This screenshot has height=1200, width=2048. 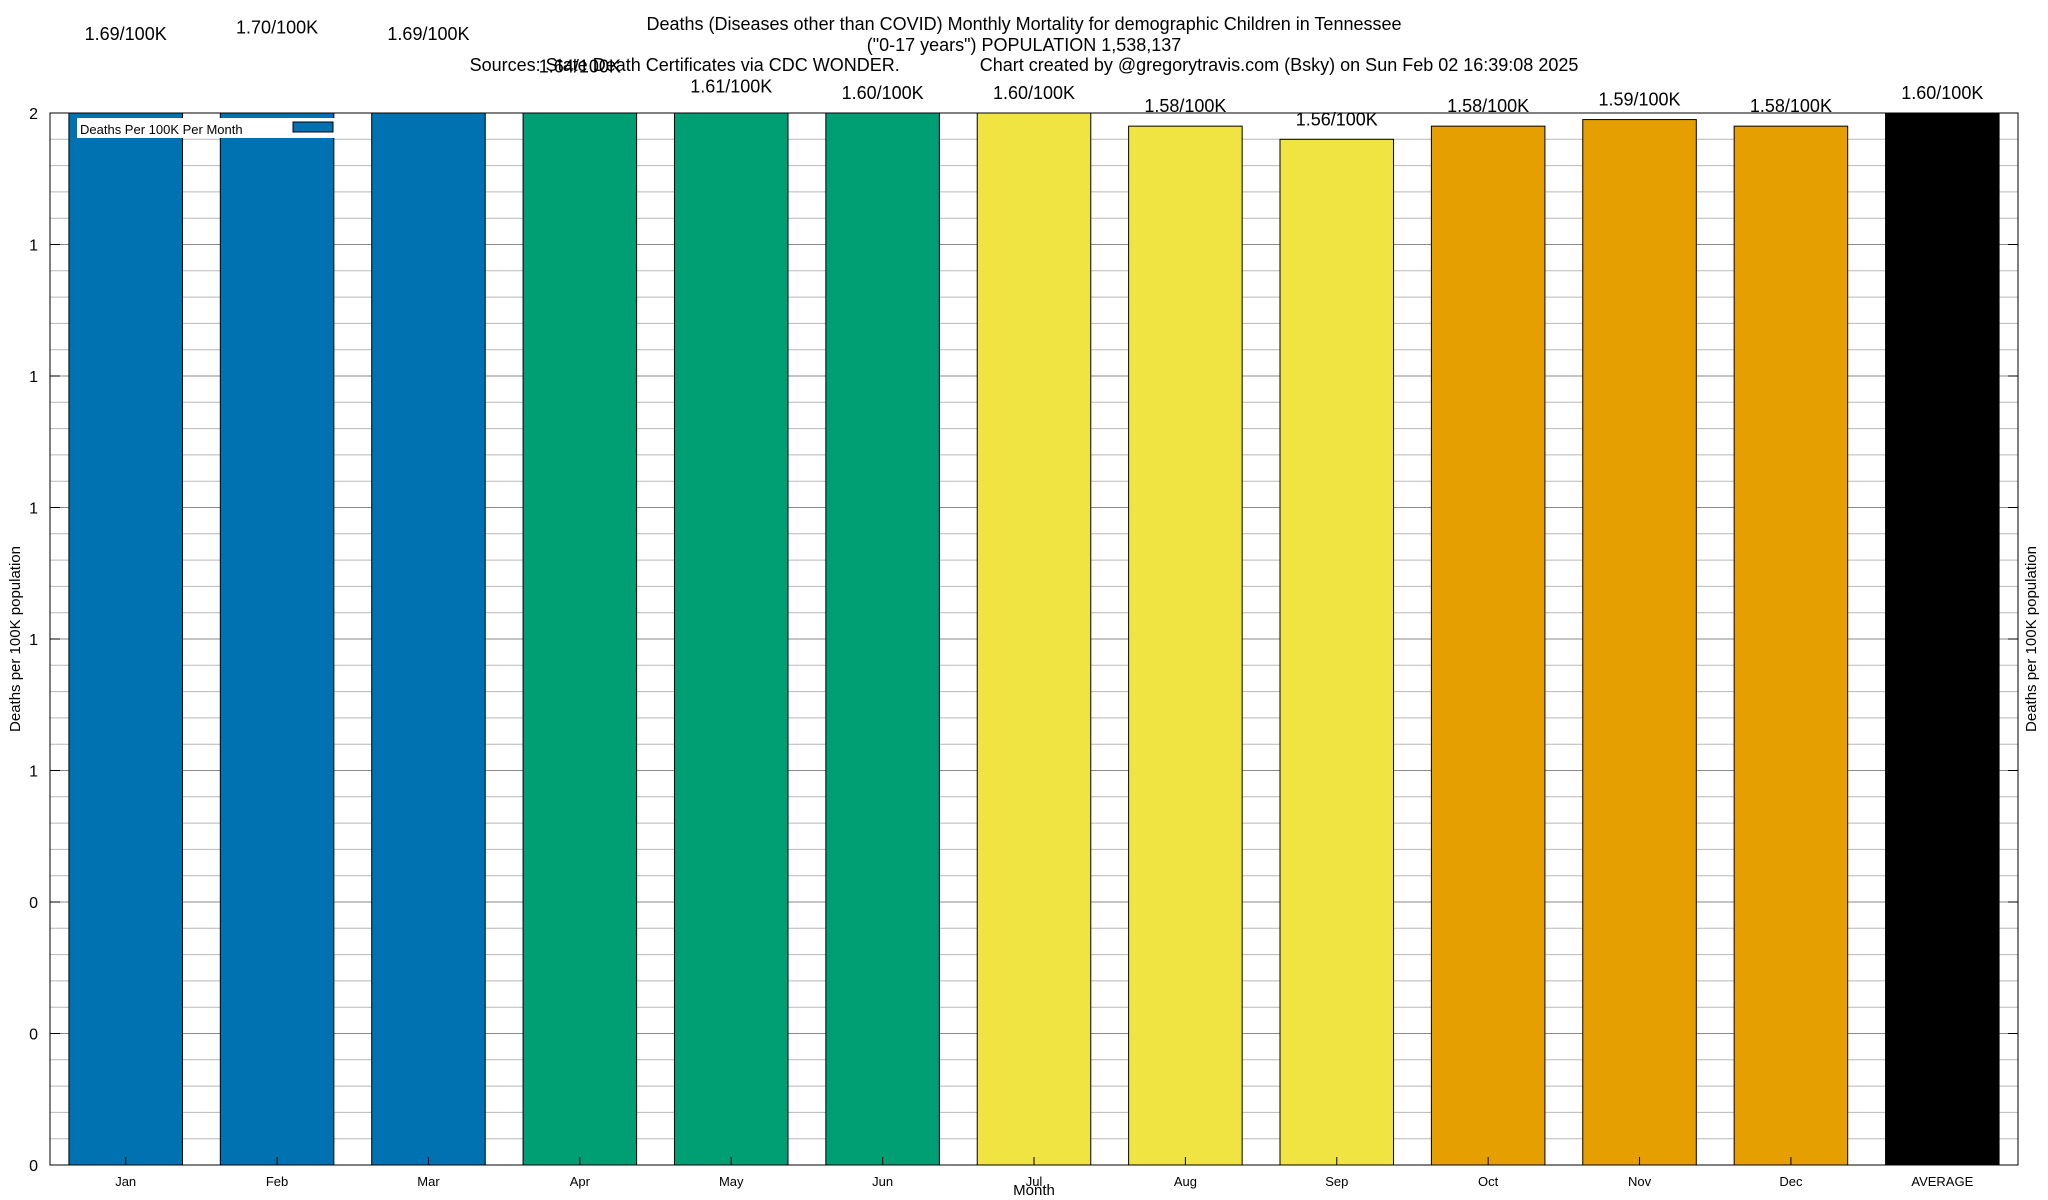 I want to click on bar-value-label: 1.59/100K, so click(x=1639, y=100).